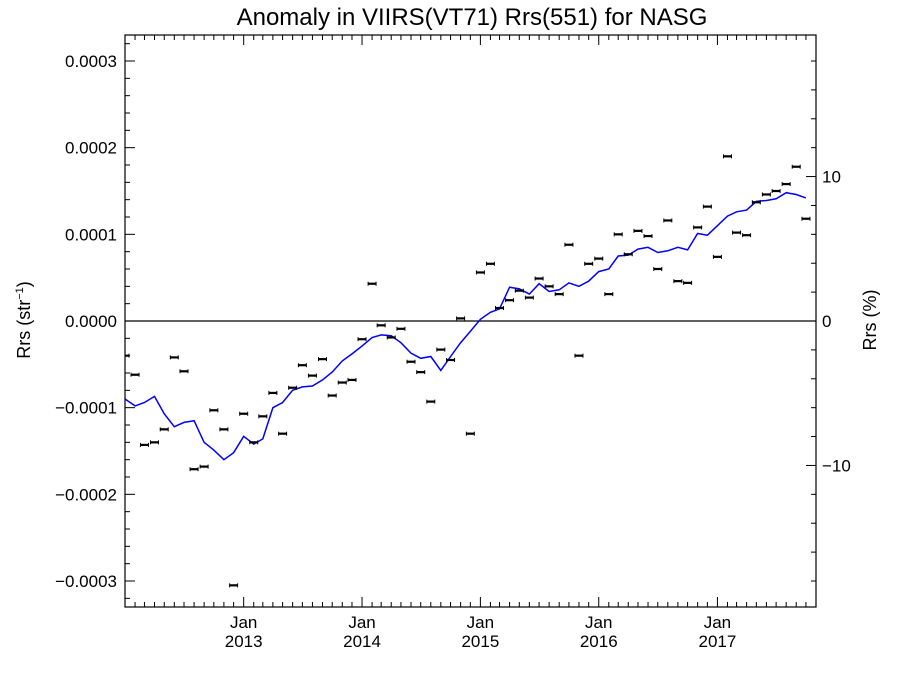 The image size is (900, 675). What do you see at coordinates (362, 641) in the screenshot?
I see `x-tick-year-label: 2014` at bounding box center [362, 641].